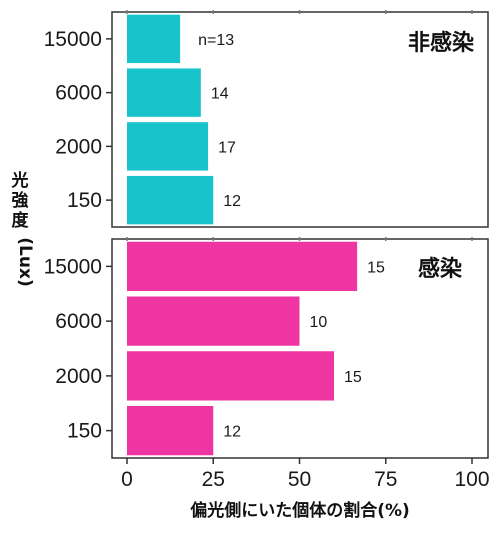  I want to click on count-label: 10, so click(319, 322).